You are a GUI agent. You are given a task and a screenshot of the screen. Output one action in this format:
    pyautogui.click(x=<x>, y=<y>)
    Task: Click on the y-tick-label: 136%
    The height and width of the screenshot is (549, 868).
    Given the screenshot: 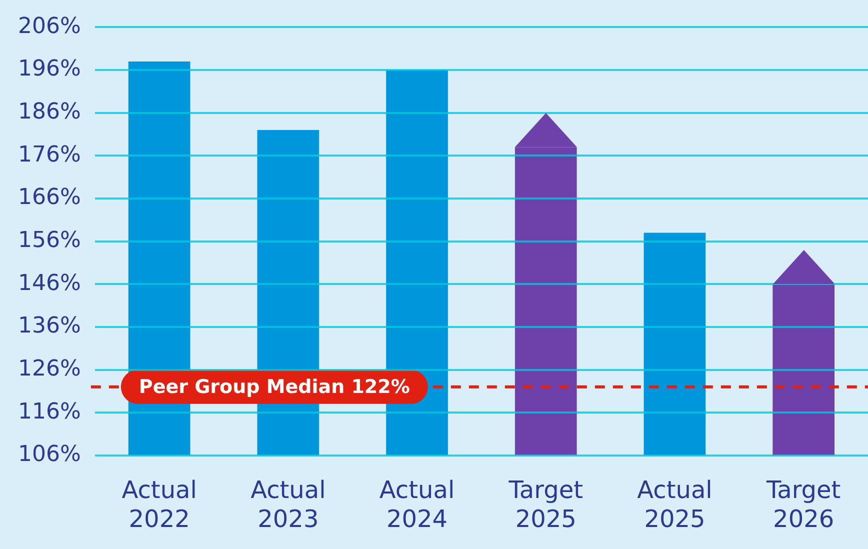 What is the action you would take?
    pyautogui.click(x=49, y=326)
    